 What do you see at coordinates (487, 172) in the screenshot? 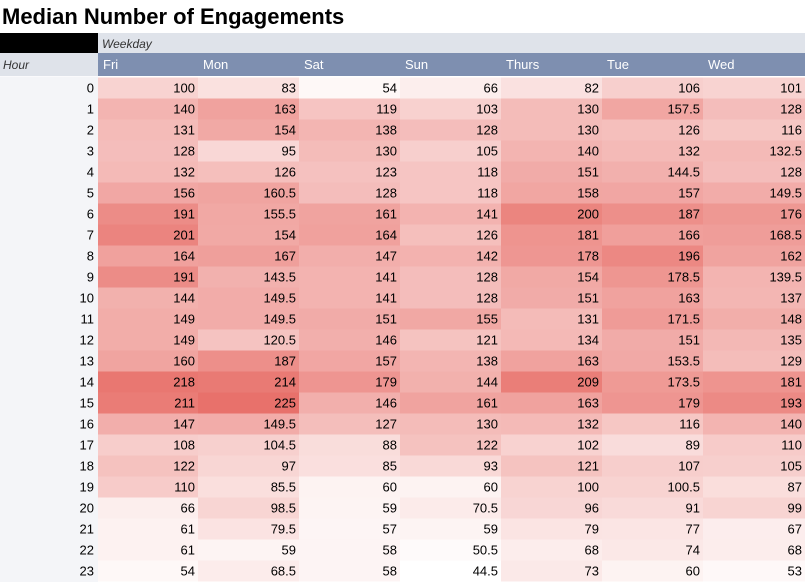
I see `cell-value: 118` at bounding box center [487, 172].